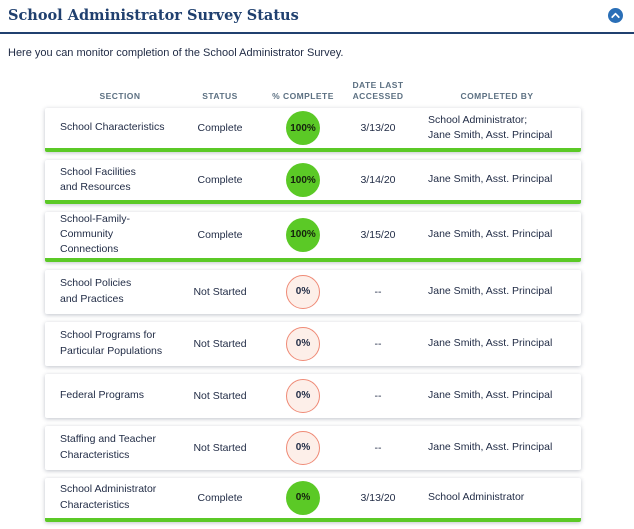  Describe the element at coordinates (120, 95) in the screenshot. I see `column-header-section: SECTION` at that location.